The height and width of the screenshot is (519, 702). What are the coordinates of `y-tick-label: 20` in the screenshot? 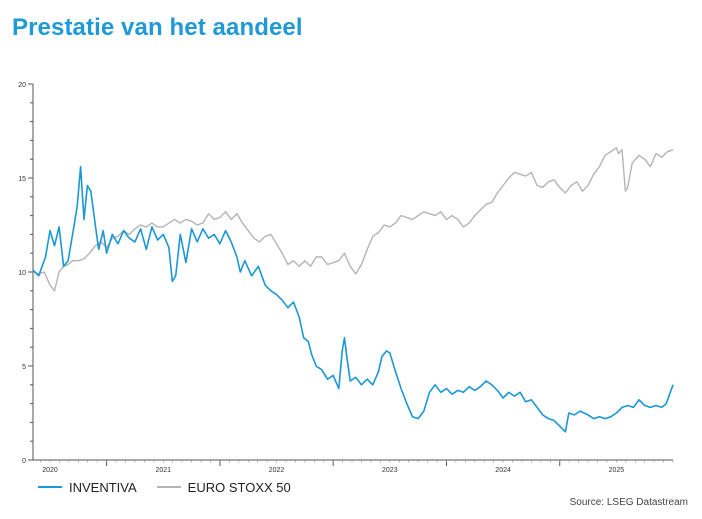 It's located at (22, 85).